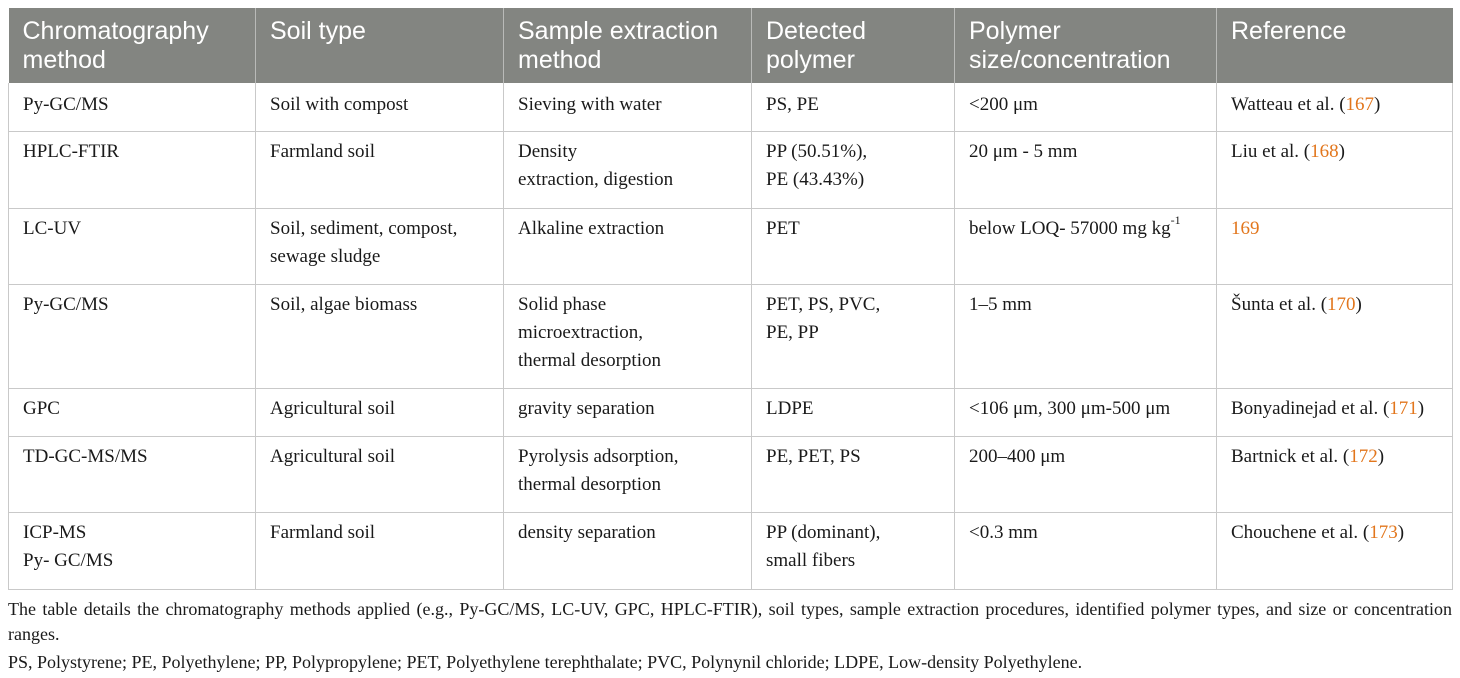 Image resolution: width=1460 pixels, height=678 pixels. What do you see at coordinates (318, 31) in the screenshot?
I see `header-text: Soil type` at bounding box center [318, 31].